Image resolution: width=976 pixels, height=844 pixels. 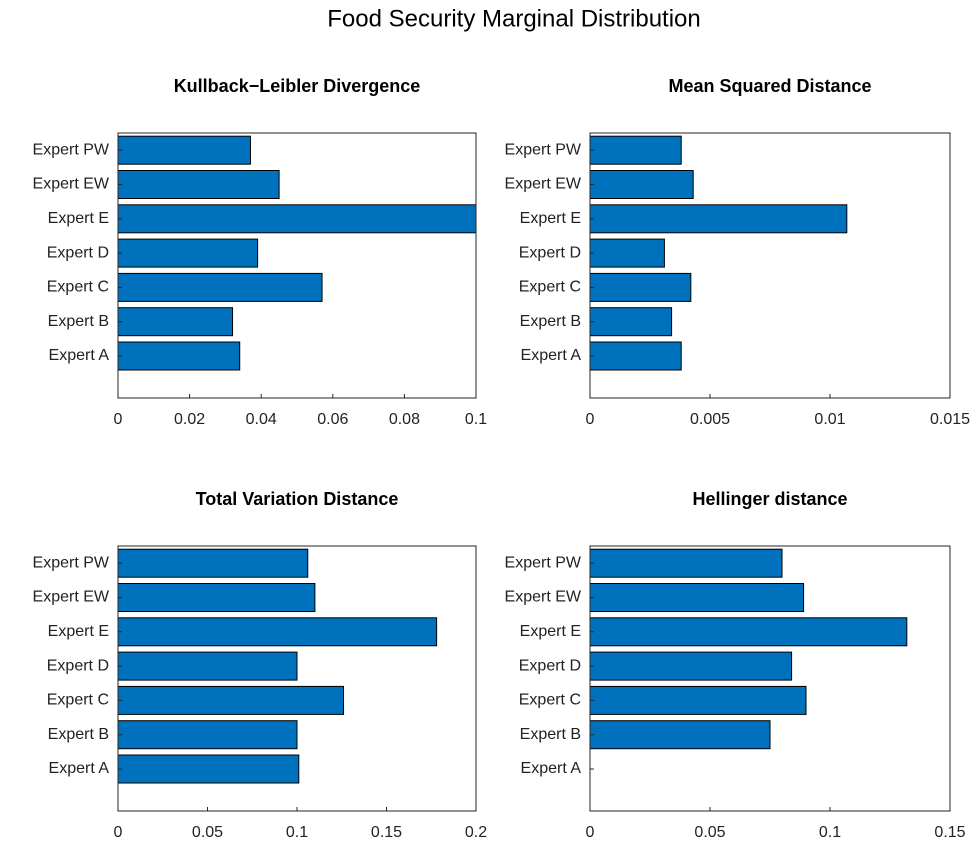 I want to click on subplot-title: Mean Squared Distance, so click(x=769, y=86).